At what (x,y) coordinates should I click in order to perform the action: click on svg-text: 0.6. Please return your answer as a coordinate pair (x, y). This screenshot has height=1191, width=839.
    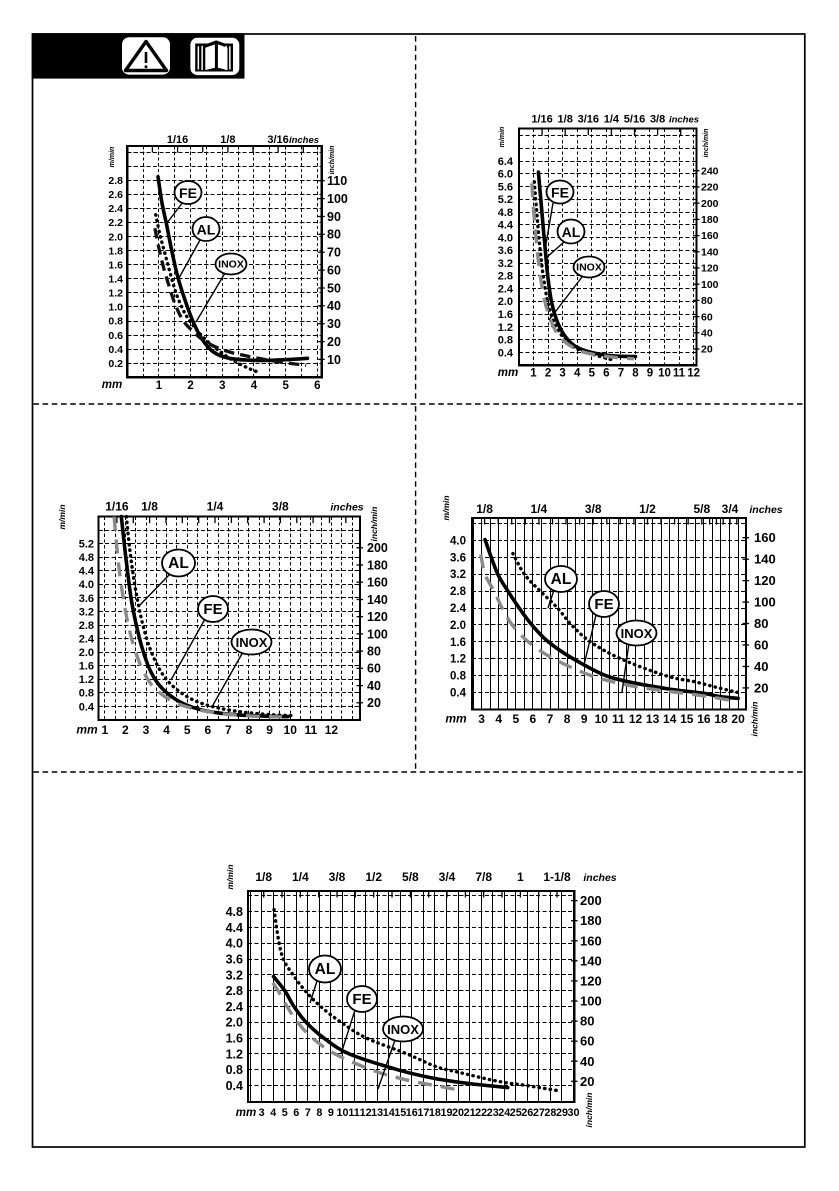
    Looking at the image, I should click on (115, 336).